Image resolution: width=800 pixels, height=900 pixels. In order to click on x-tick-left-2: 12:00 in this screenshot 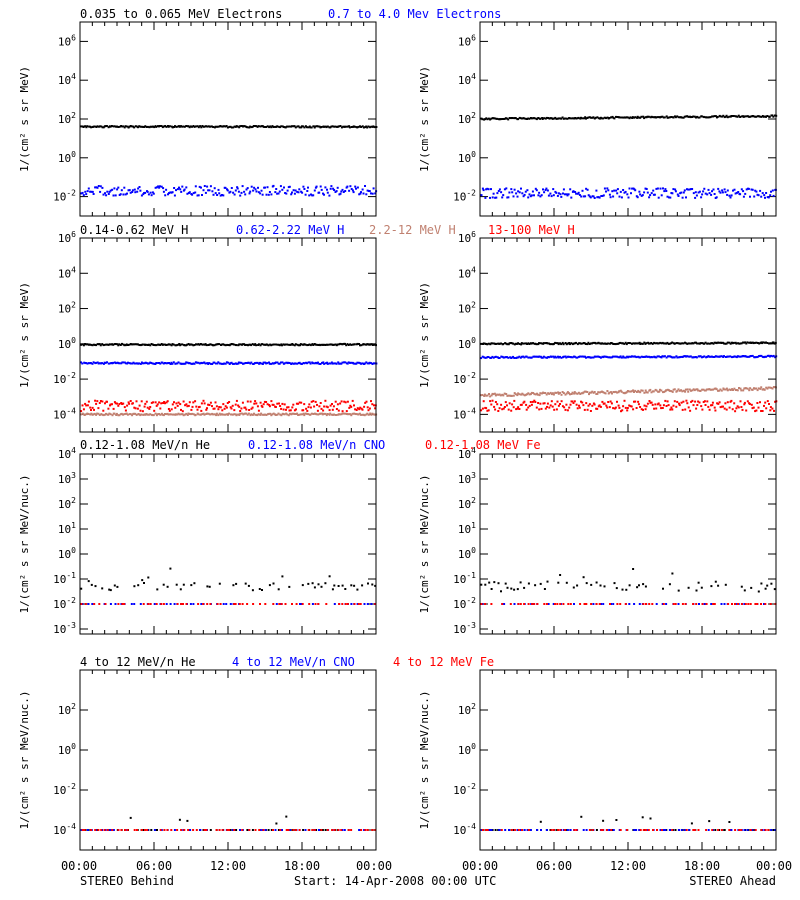, I will do `click(228, 866)`.